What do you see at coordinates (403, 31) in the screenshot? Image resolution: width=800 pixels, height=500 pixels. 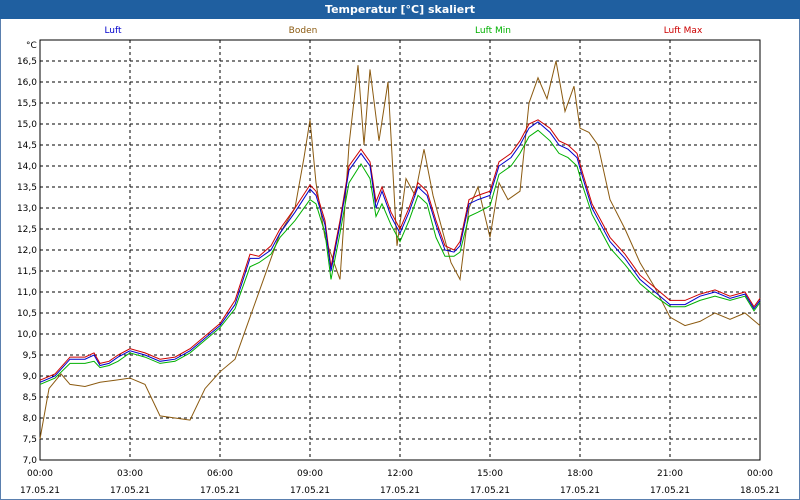 I see `legend: Luft Boden Luft Min Luft Max` at bounding box center [403, 31].